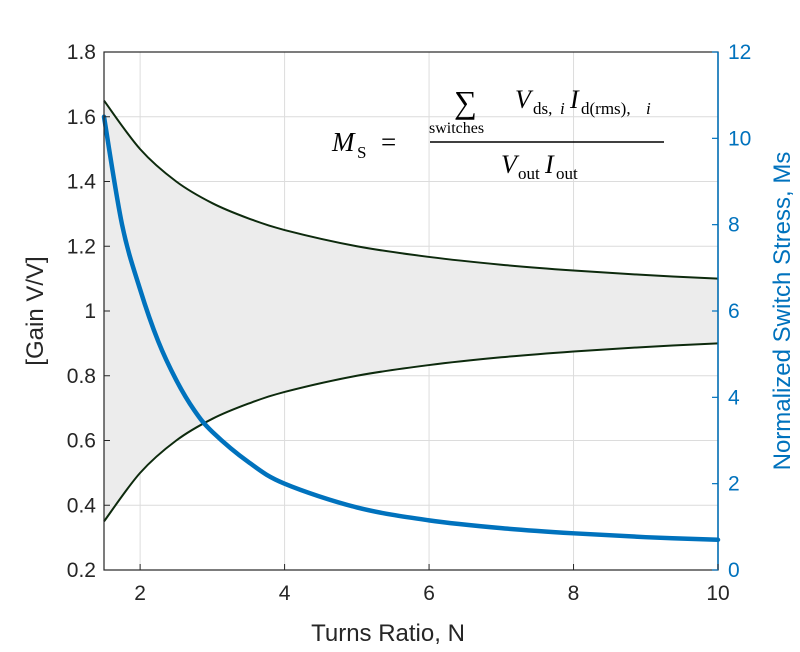  Describe the element at coordinates (81, 441) in the screenshot. I see `y-left-tick-label: 0.6` at that location.